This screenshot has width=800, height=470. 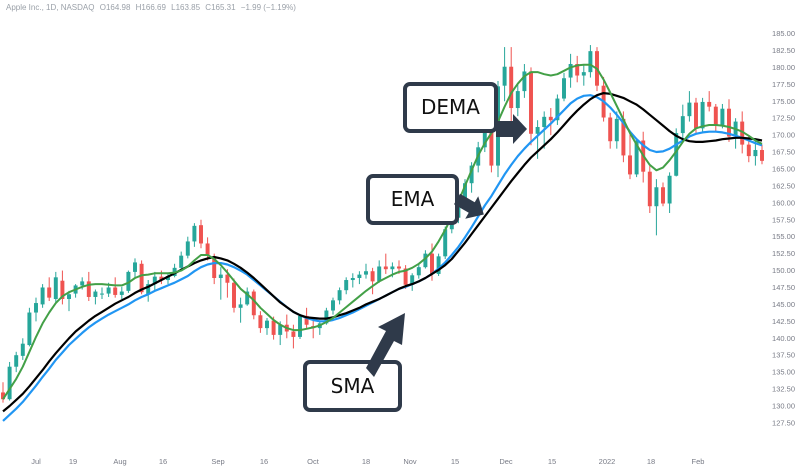 I want to click on price-tick-label: 170.00, so click(x=783, y=135).